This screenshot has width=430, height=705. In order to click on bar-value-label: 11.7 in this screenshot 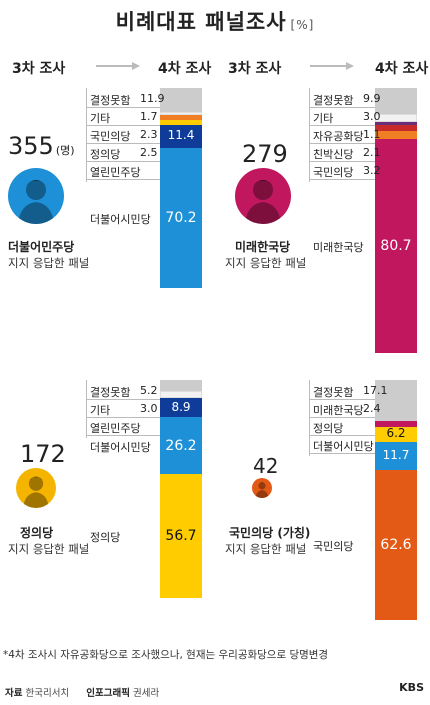, I will do `click(396, 454)`.